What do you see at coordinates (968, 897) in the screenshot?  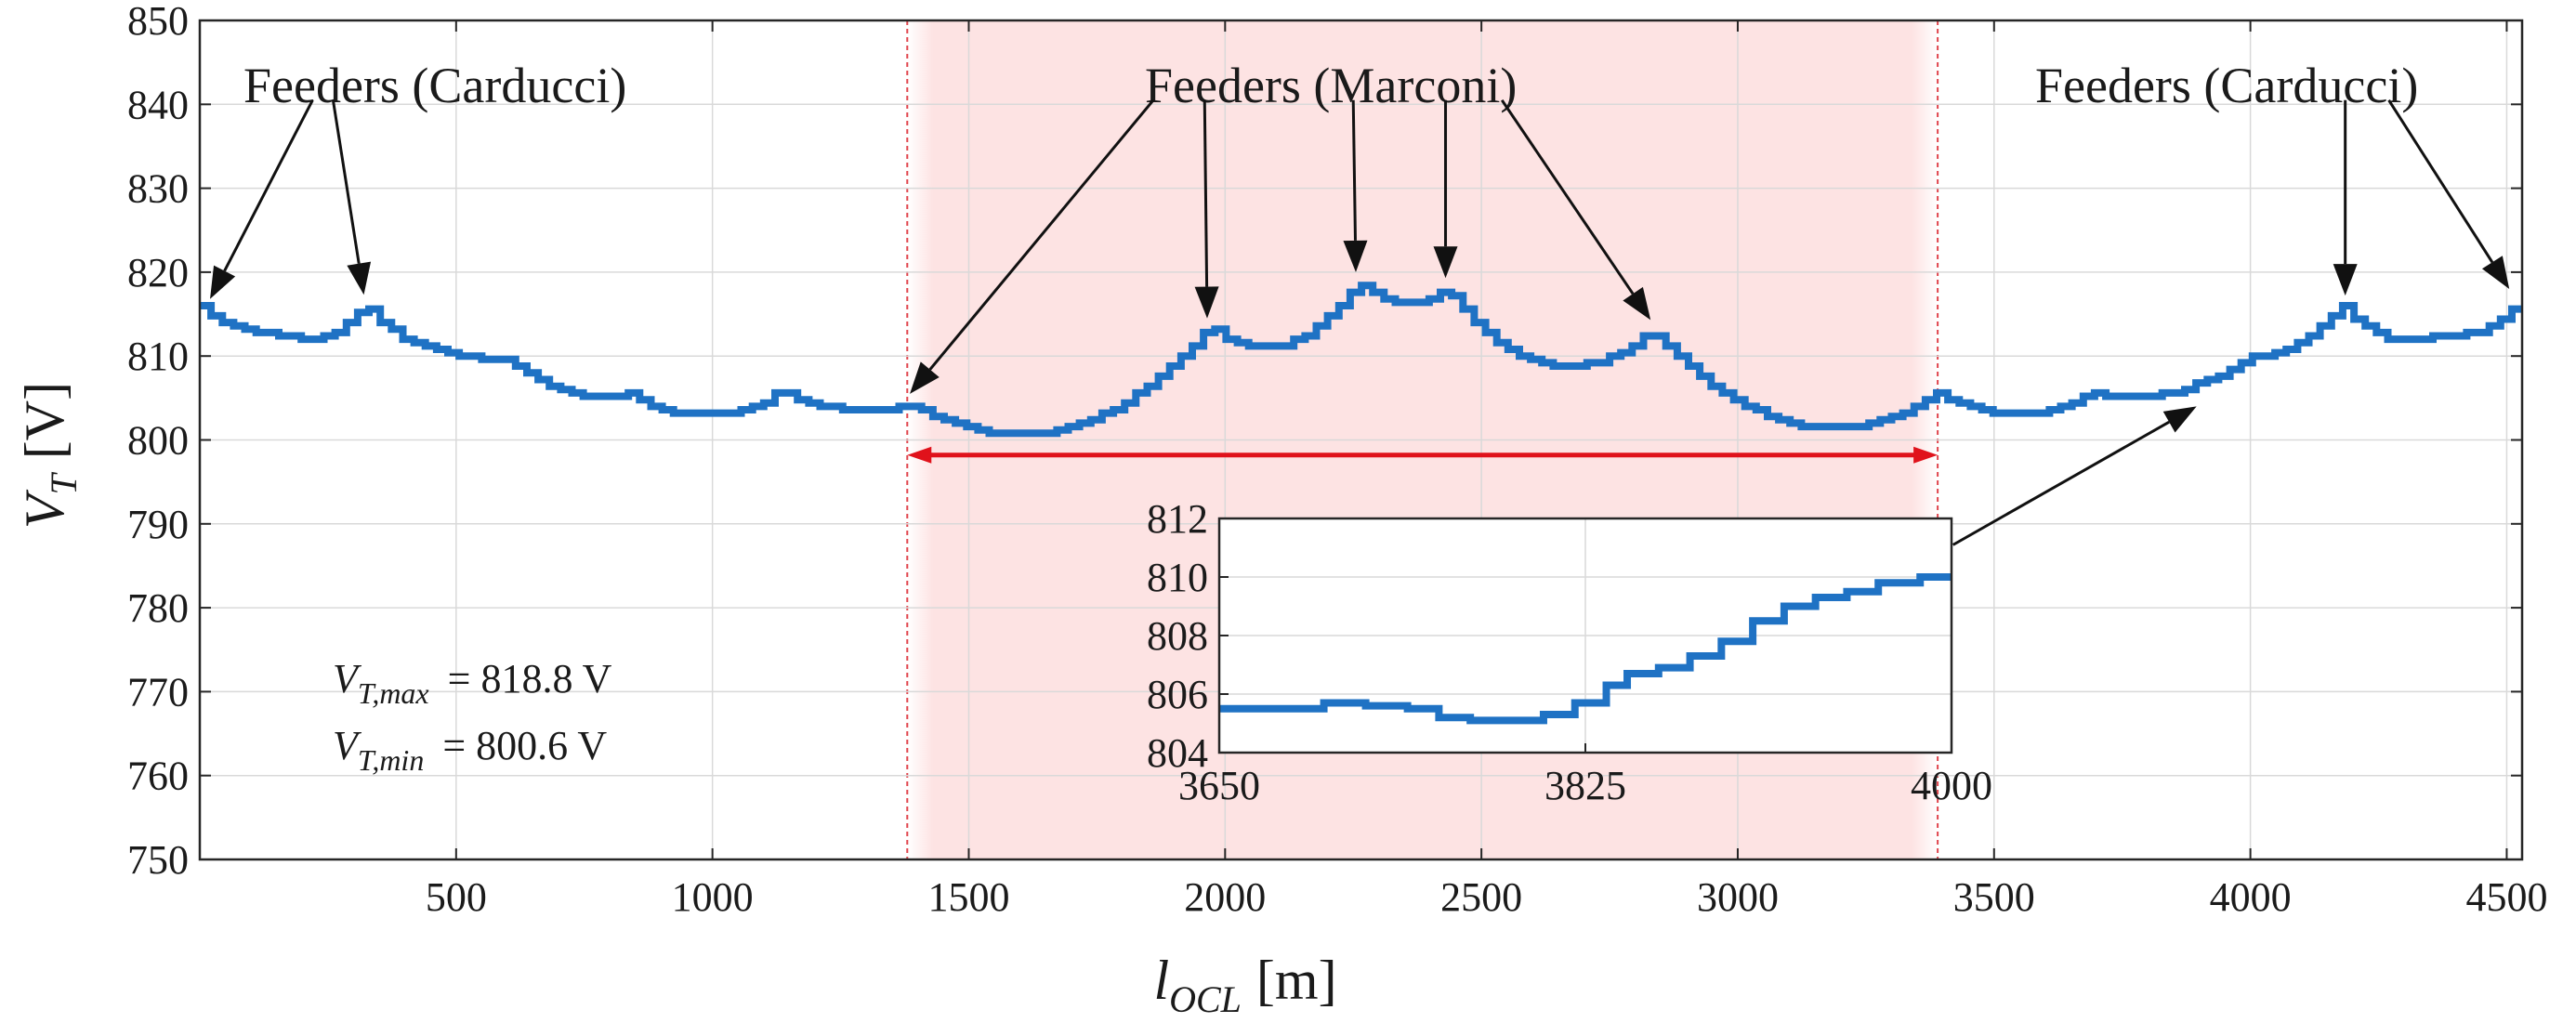 I see `x-tick-label: 1500` at bounding box center [968, 897].